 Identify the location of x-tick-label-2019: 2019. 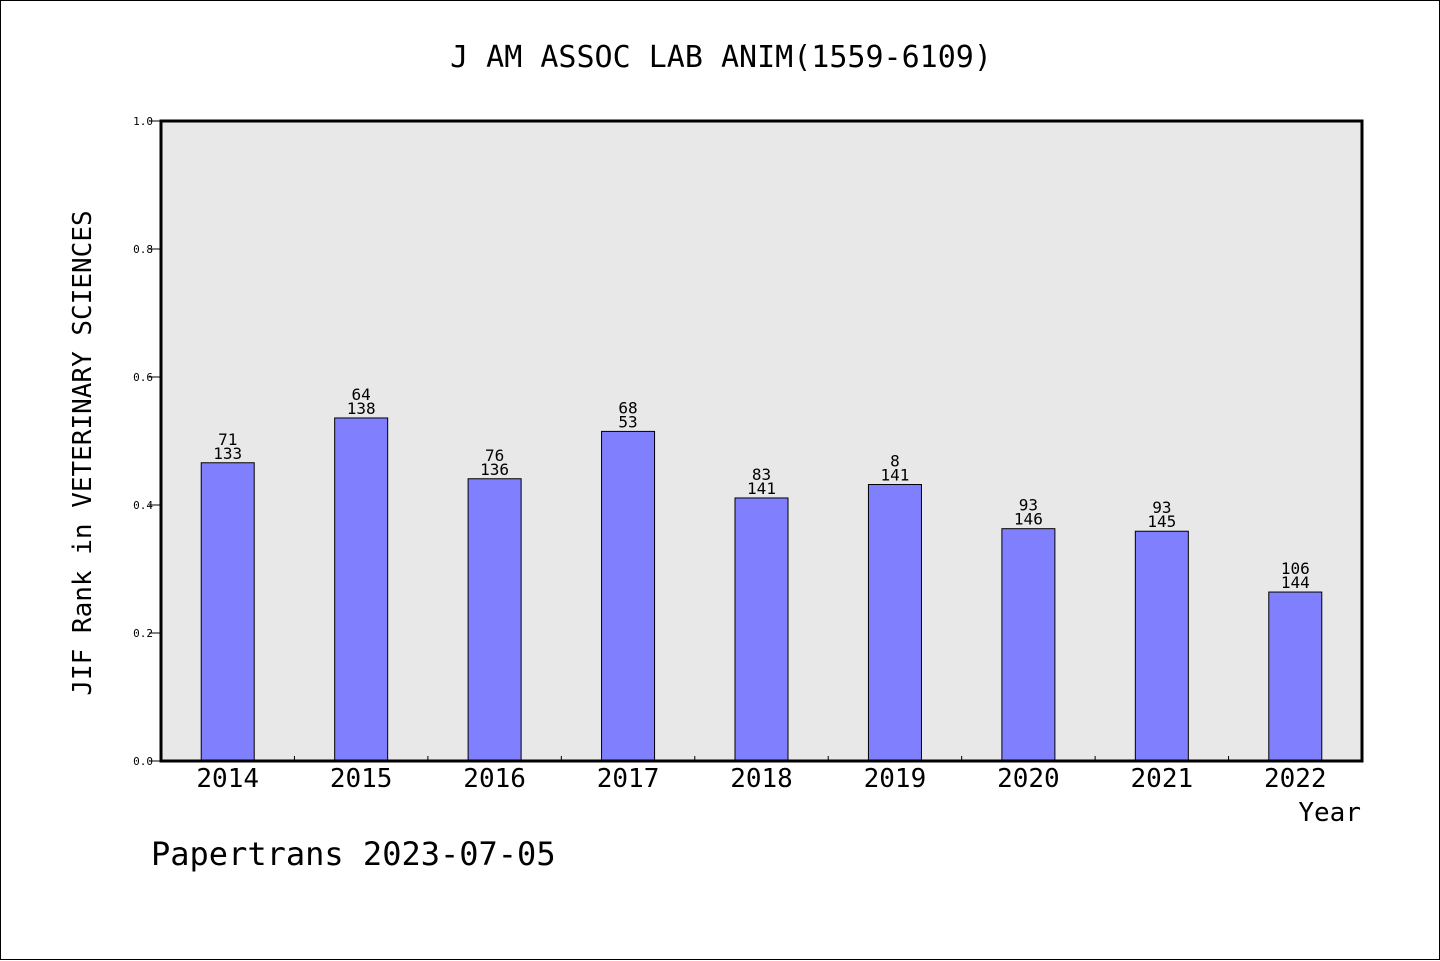
(895, 779).